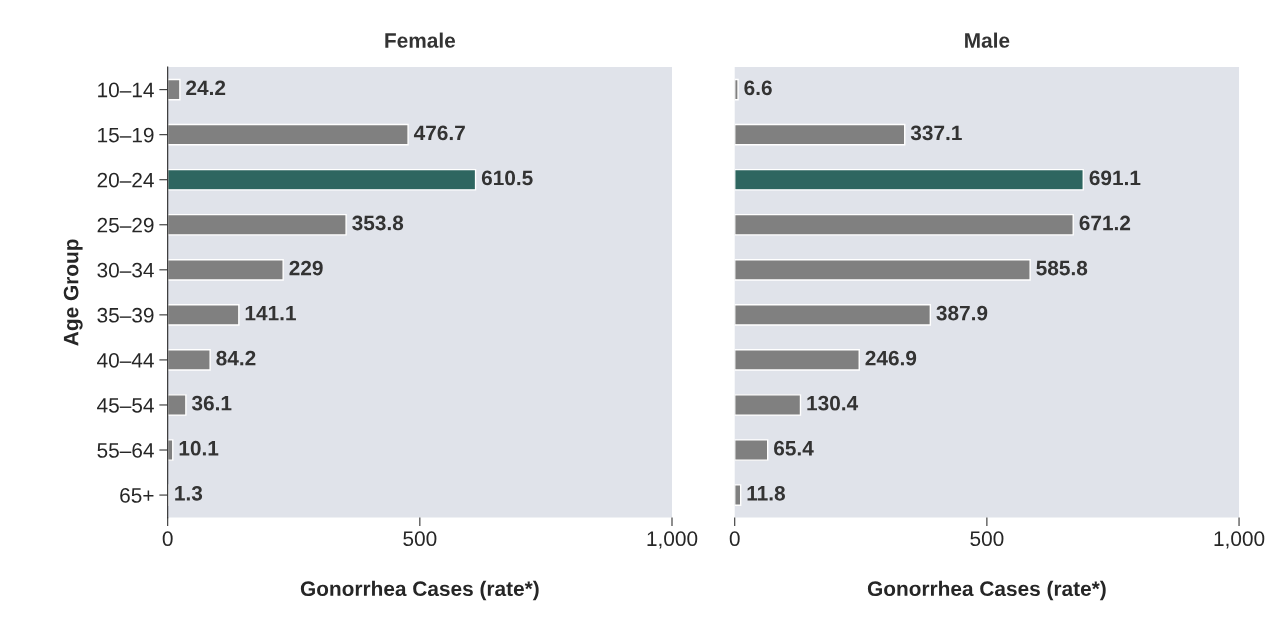  I want to click on data-label: 671.2, so click(1105, 223).